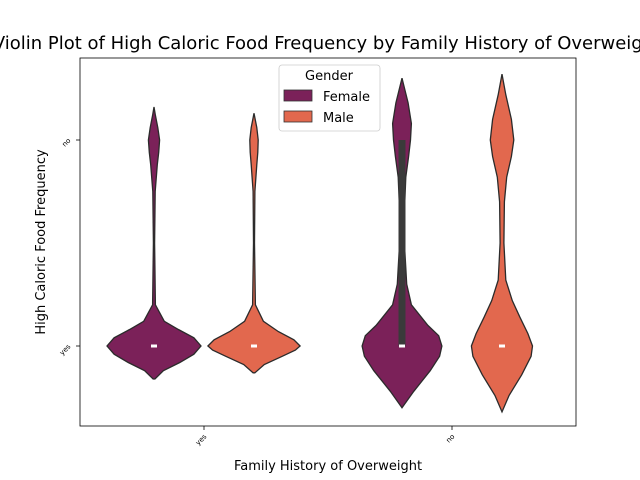  Describe the element at coordinates (325, 436) in the screenshot. I see `x-axis: yes no` at that location.